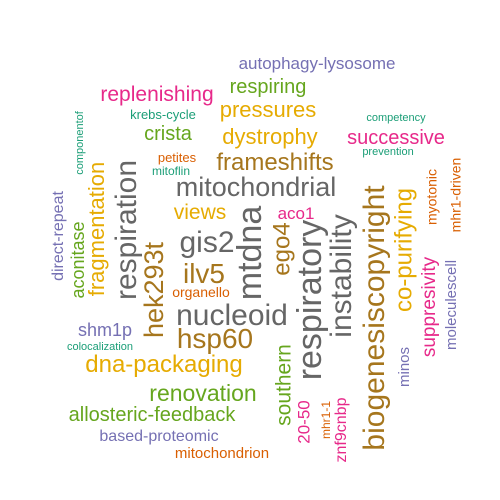  Describe the element at coordinates (168, 134) in the screenshot. I see `word-crista: crista` at that location.